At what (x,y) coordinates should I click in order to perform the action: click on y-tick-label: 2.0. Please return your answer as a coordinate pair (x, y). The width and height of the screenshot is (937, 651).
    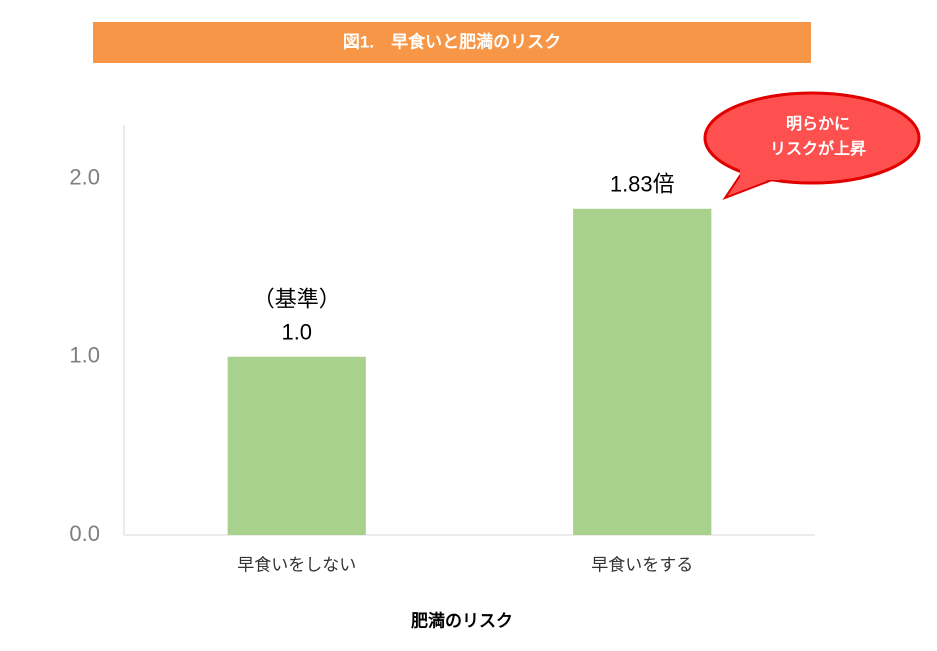
    Looking at the image, I should click on (84, 176).